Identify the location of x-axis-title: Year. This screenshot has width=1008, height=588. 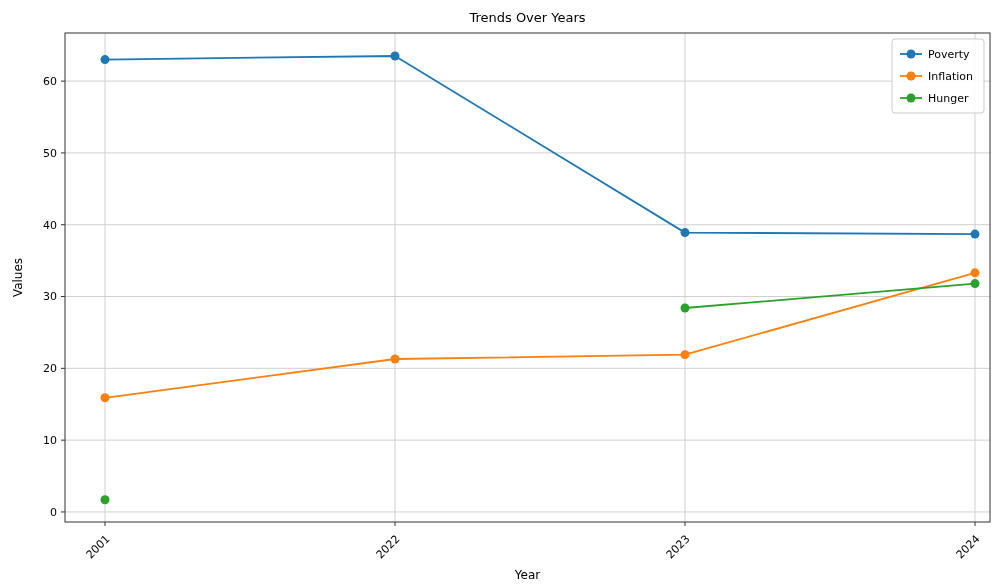
(527, 575).